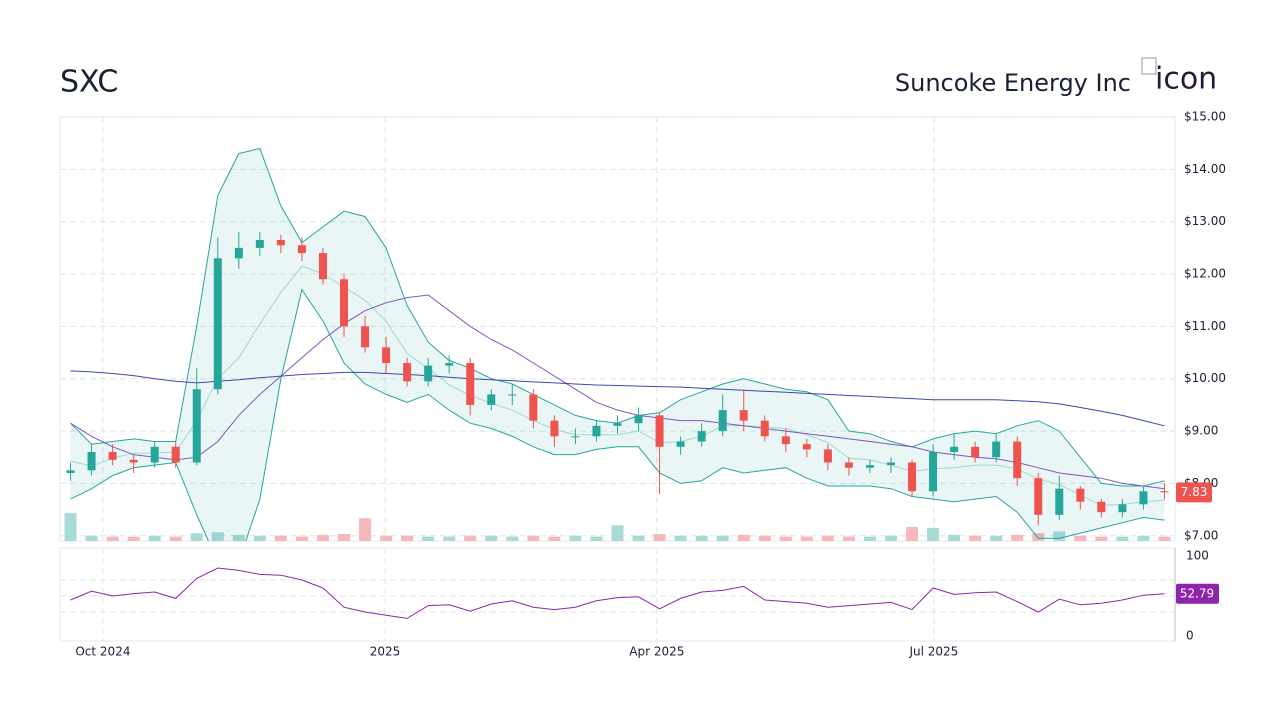  I want to click on rsi-badge, so click(1197, 593).